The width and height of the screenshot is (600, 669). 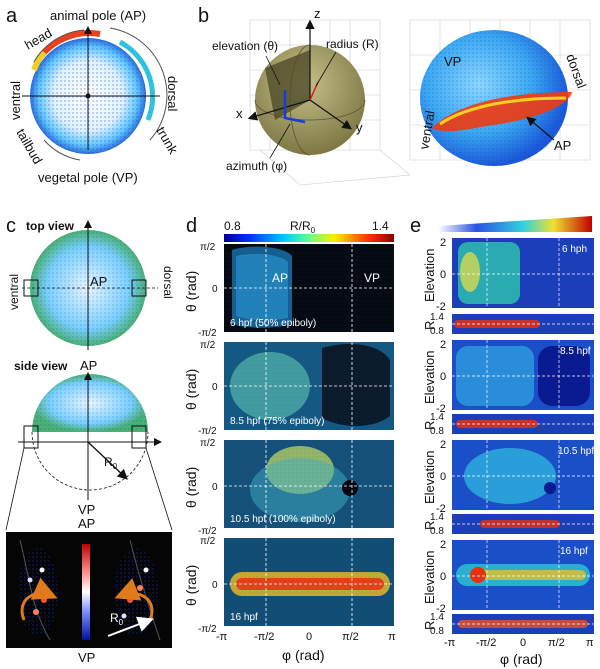 What do you see at coordinates (523, 387) in the screenshot?
I see `panel-e-block-2: 8.5 hpf` at bounding box center [523, 387].